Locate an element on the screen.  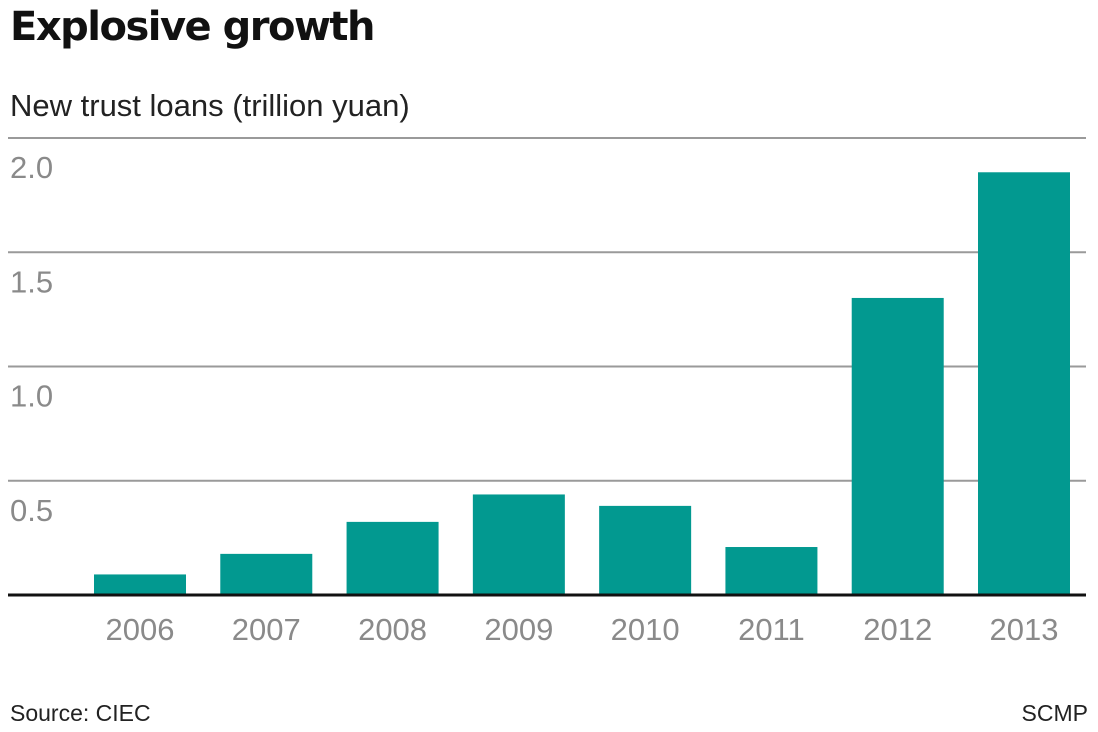
bar-2006 is located at coordinates (140, 584).